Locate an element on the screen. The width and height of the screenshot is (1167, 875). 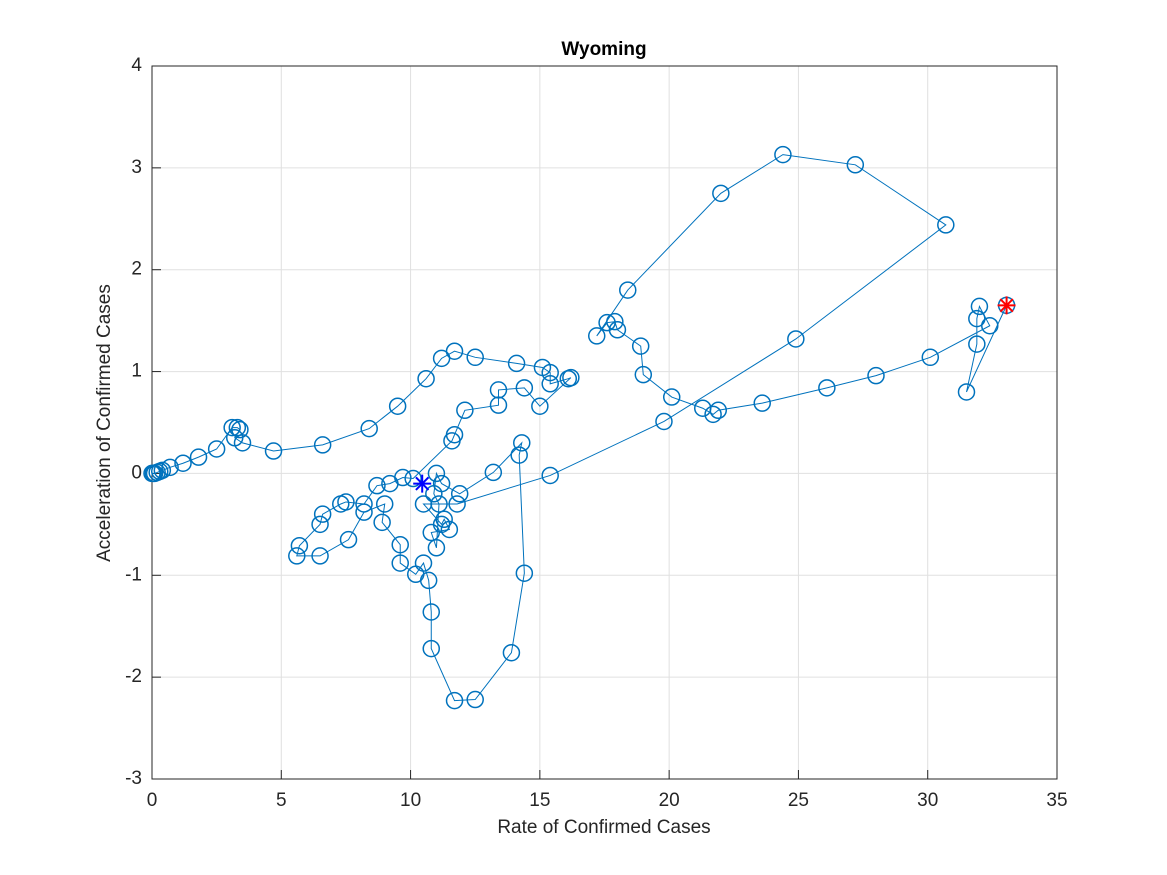
x-tick-label: 20 is located at coordinates (669, 800).